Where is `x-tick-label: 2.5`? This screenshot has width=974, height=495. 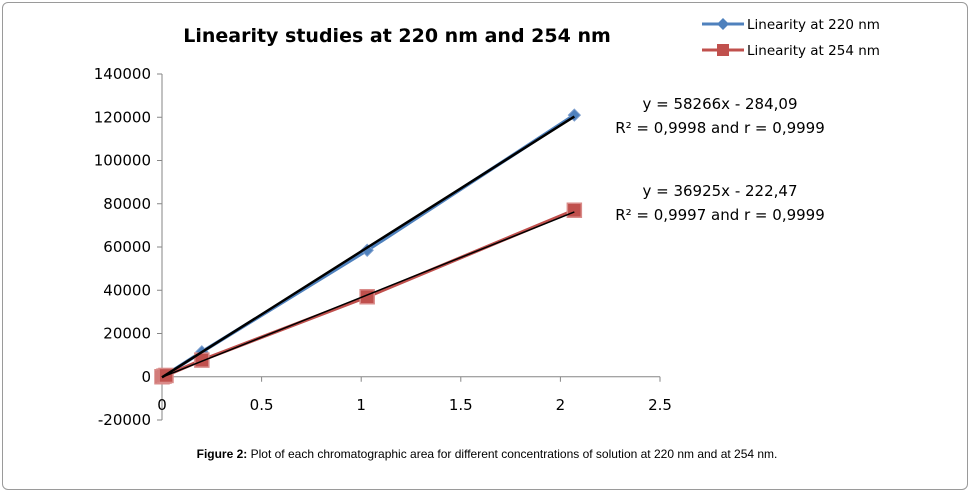
x-tick-label: 2.5 is located at coordinates (660, 405).